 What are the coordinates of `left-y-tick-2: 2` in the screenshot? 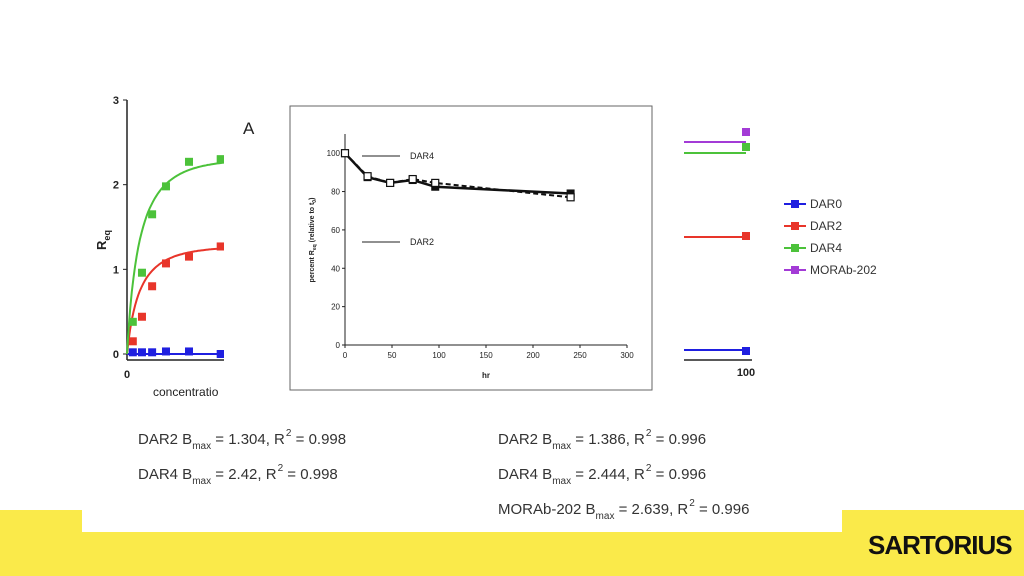 It's located at (116, 186).